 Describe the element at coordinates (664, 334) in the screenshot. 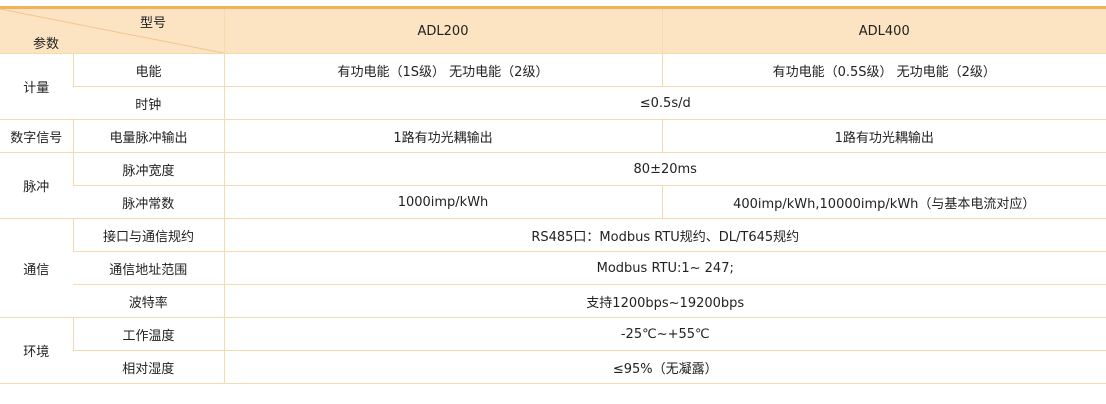

I see `value-shared: -25℃~+55℃` at that location.